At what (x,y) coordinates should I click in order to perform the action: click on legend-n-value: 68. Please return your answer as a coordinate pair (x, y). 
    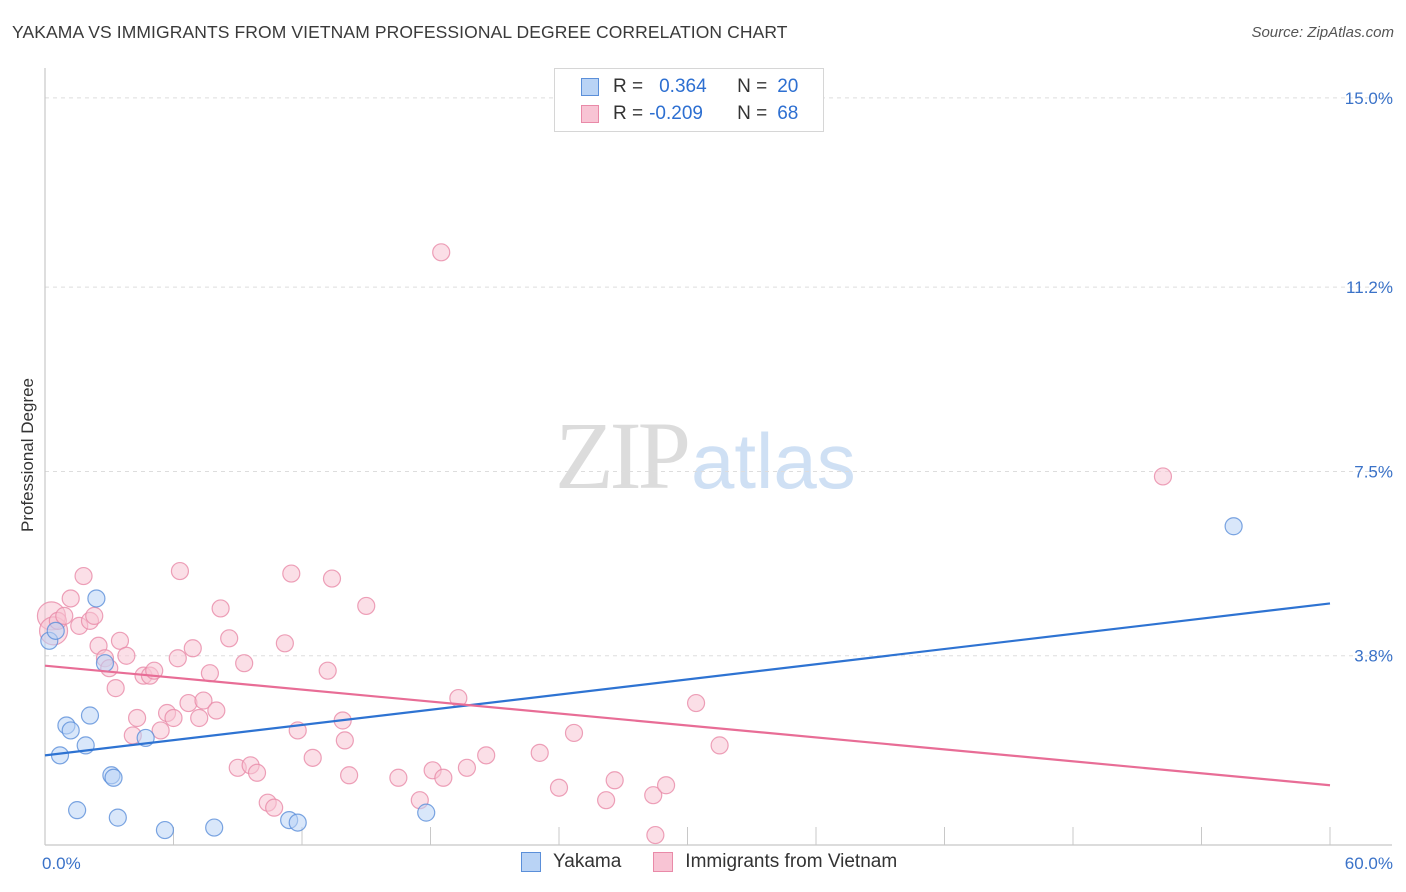
    Looking at the image, I should click on (788, 113).